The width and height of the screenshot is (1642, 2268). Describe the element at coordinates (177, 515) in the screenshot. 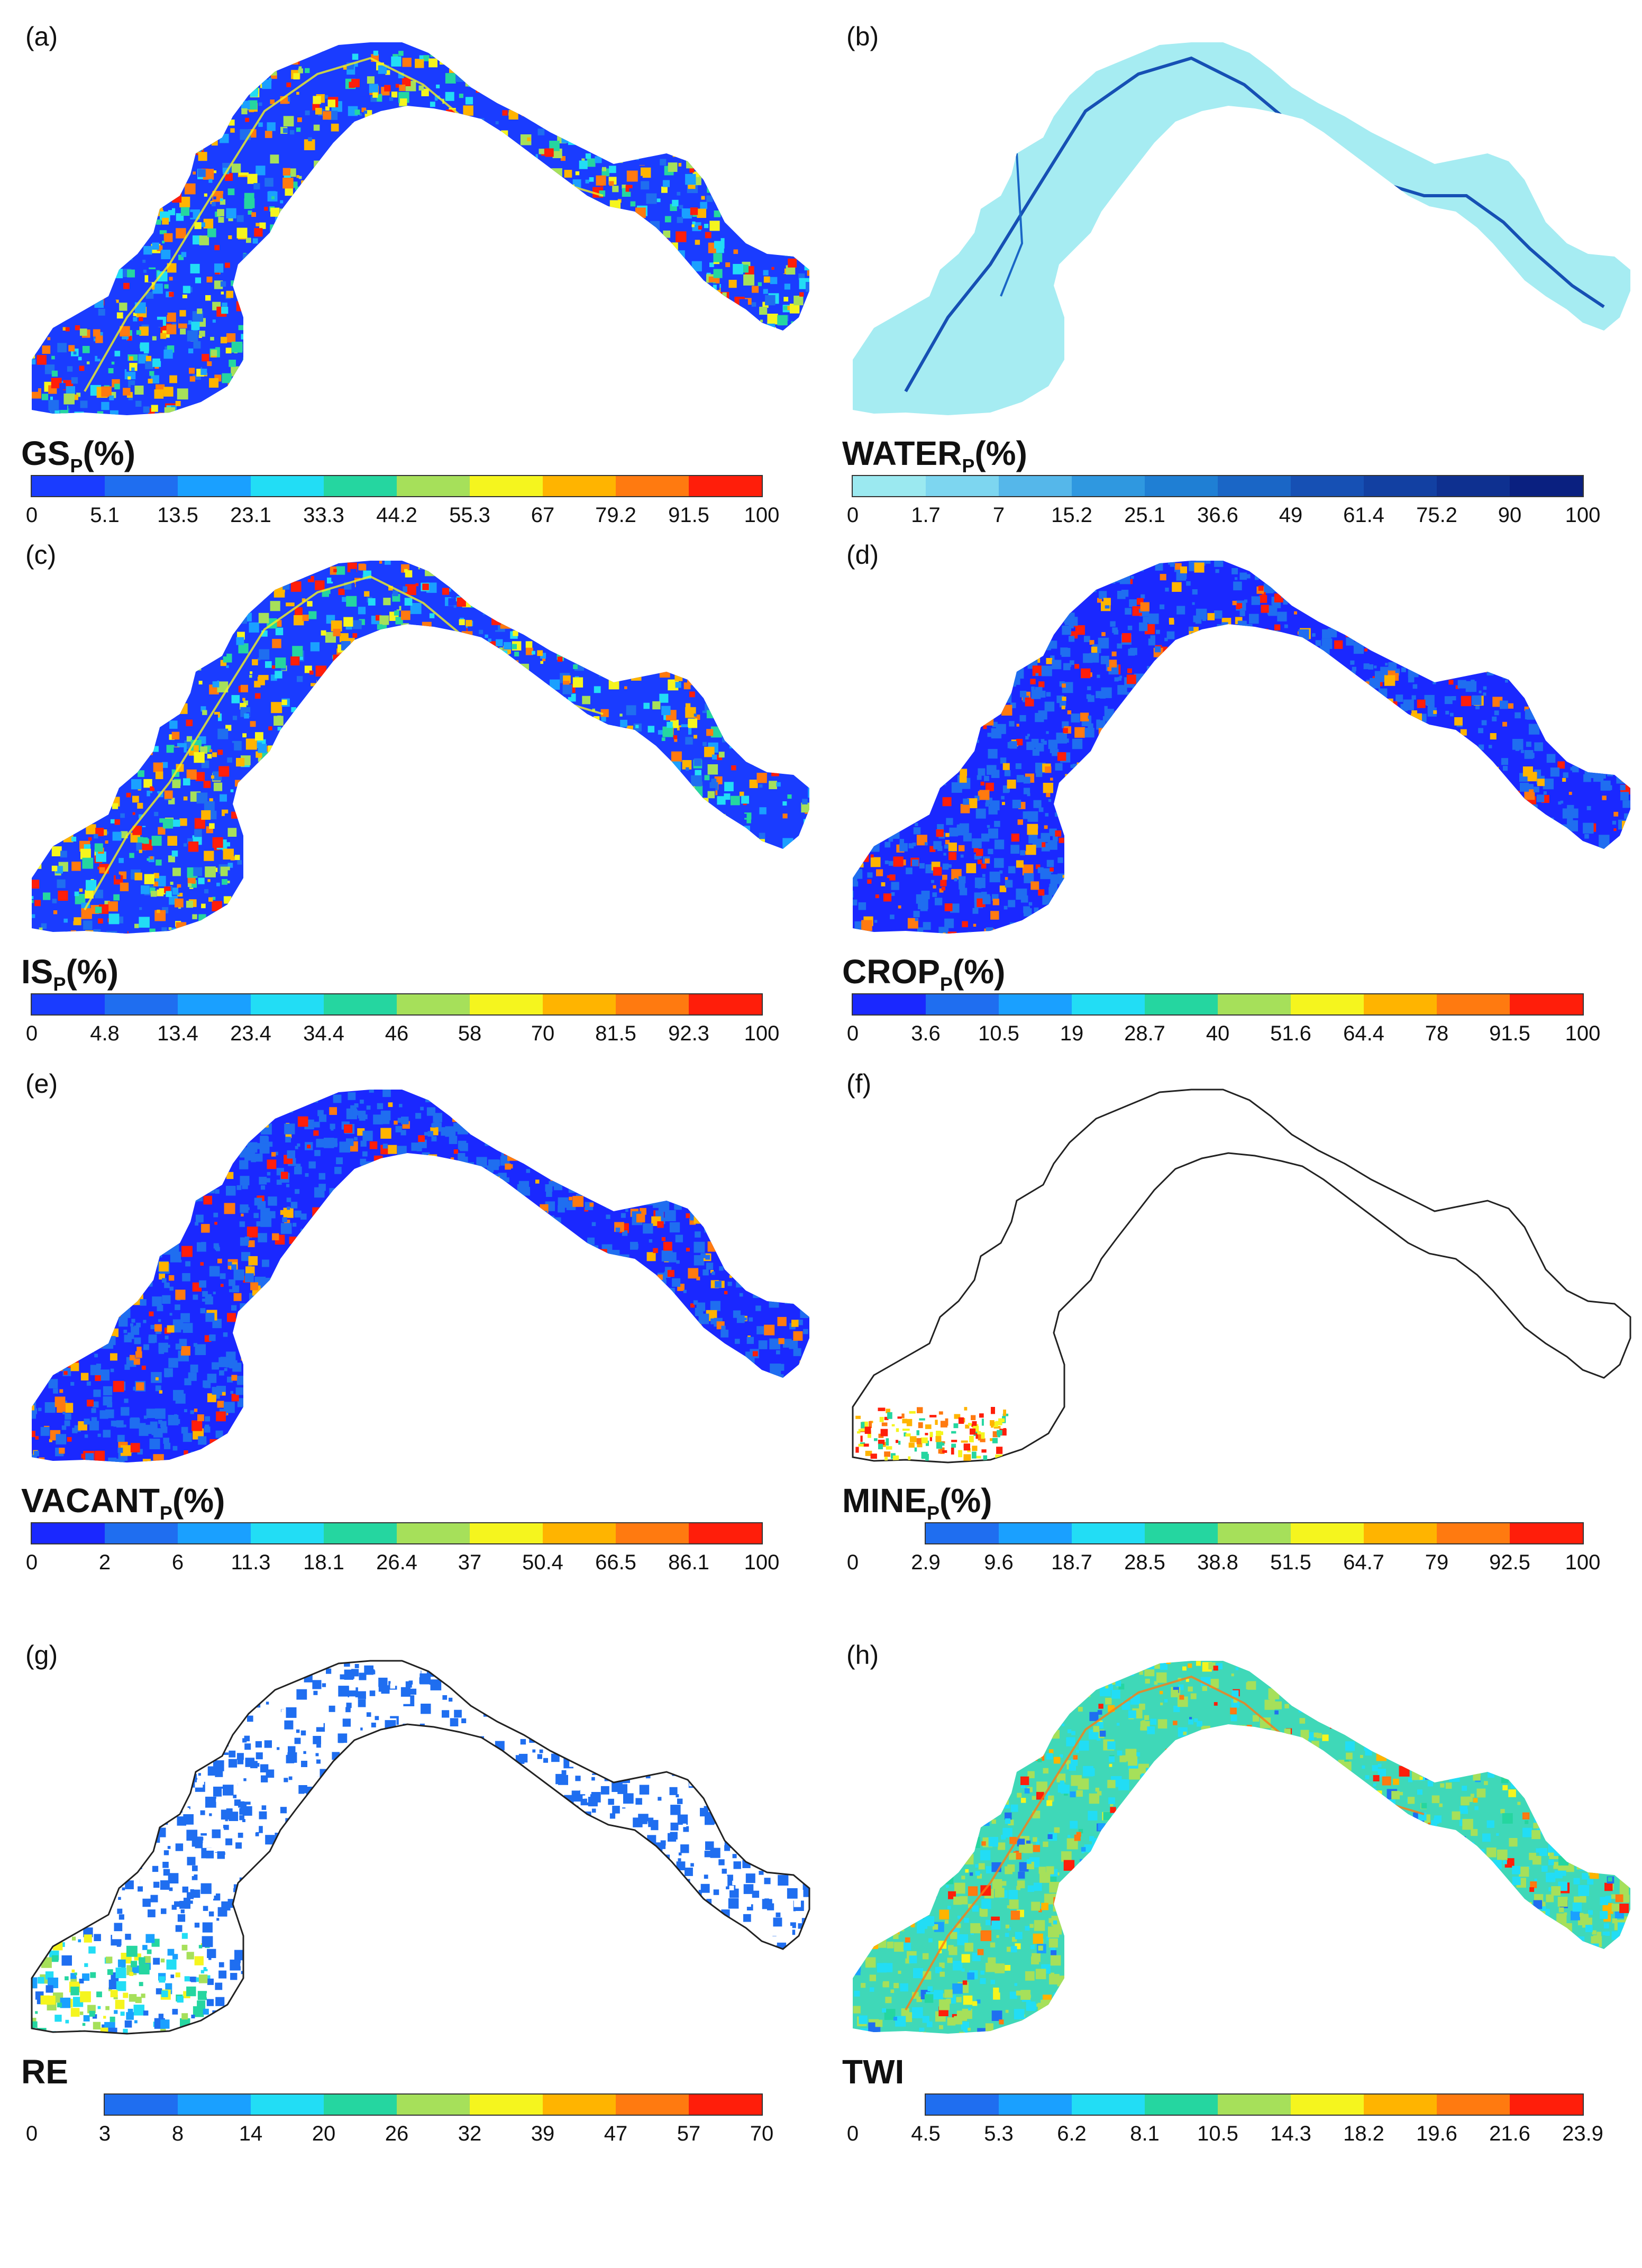

I see `colorbar-tick-label: 13.5` at that location.